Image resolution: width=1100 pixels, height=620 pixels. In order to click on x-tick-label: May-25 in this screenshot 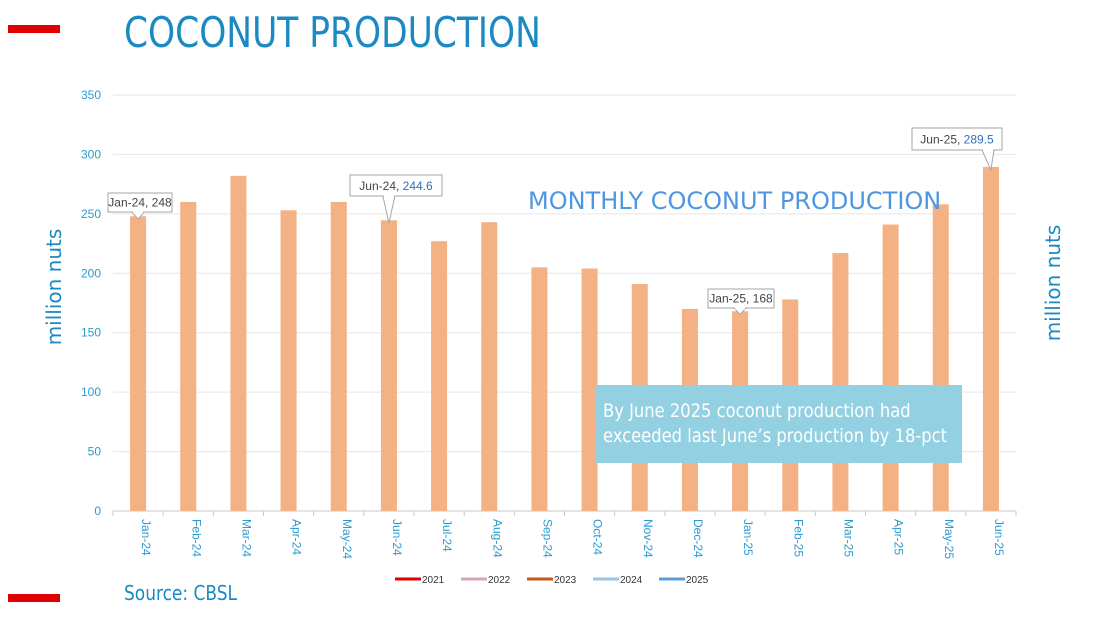, I will do `click(949, 539)`.